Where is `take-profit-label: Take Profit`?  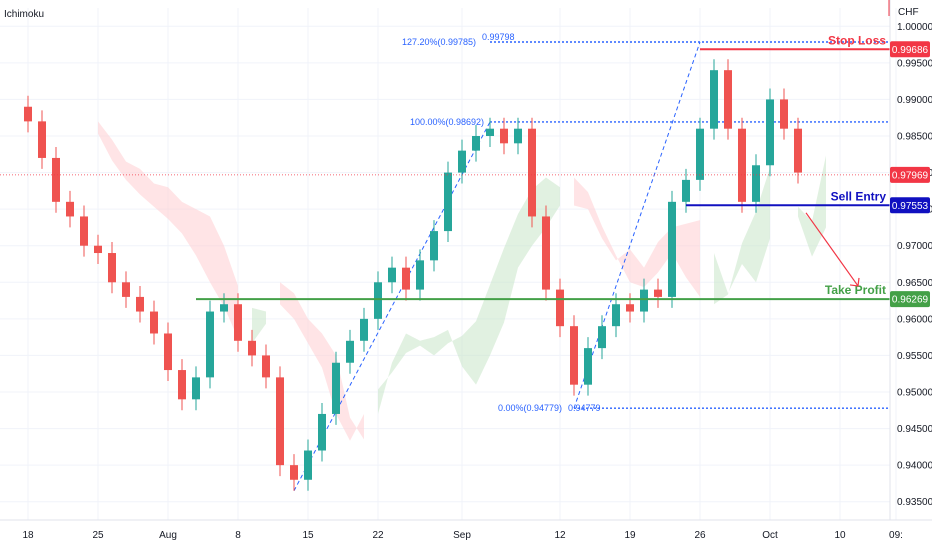 take-profit-label: Take Profit is located at coordinates (855, 290).